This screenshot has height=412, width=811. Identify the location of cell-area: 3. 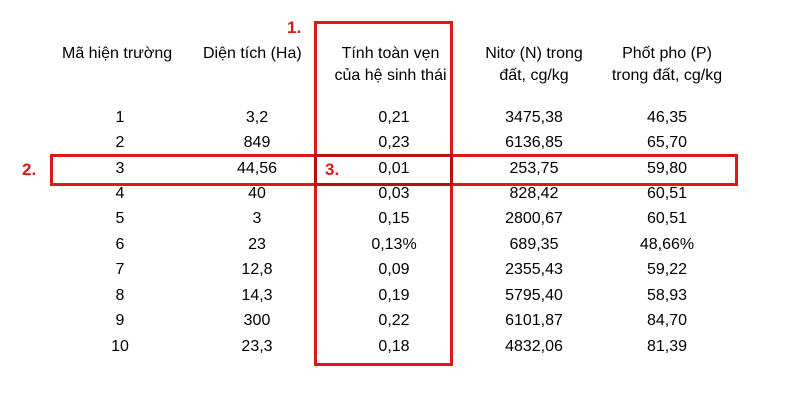
(257, 218).